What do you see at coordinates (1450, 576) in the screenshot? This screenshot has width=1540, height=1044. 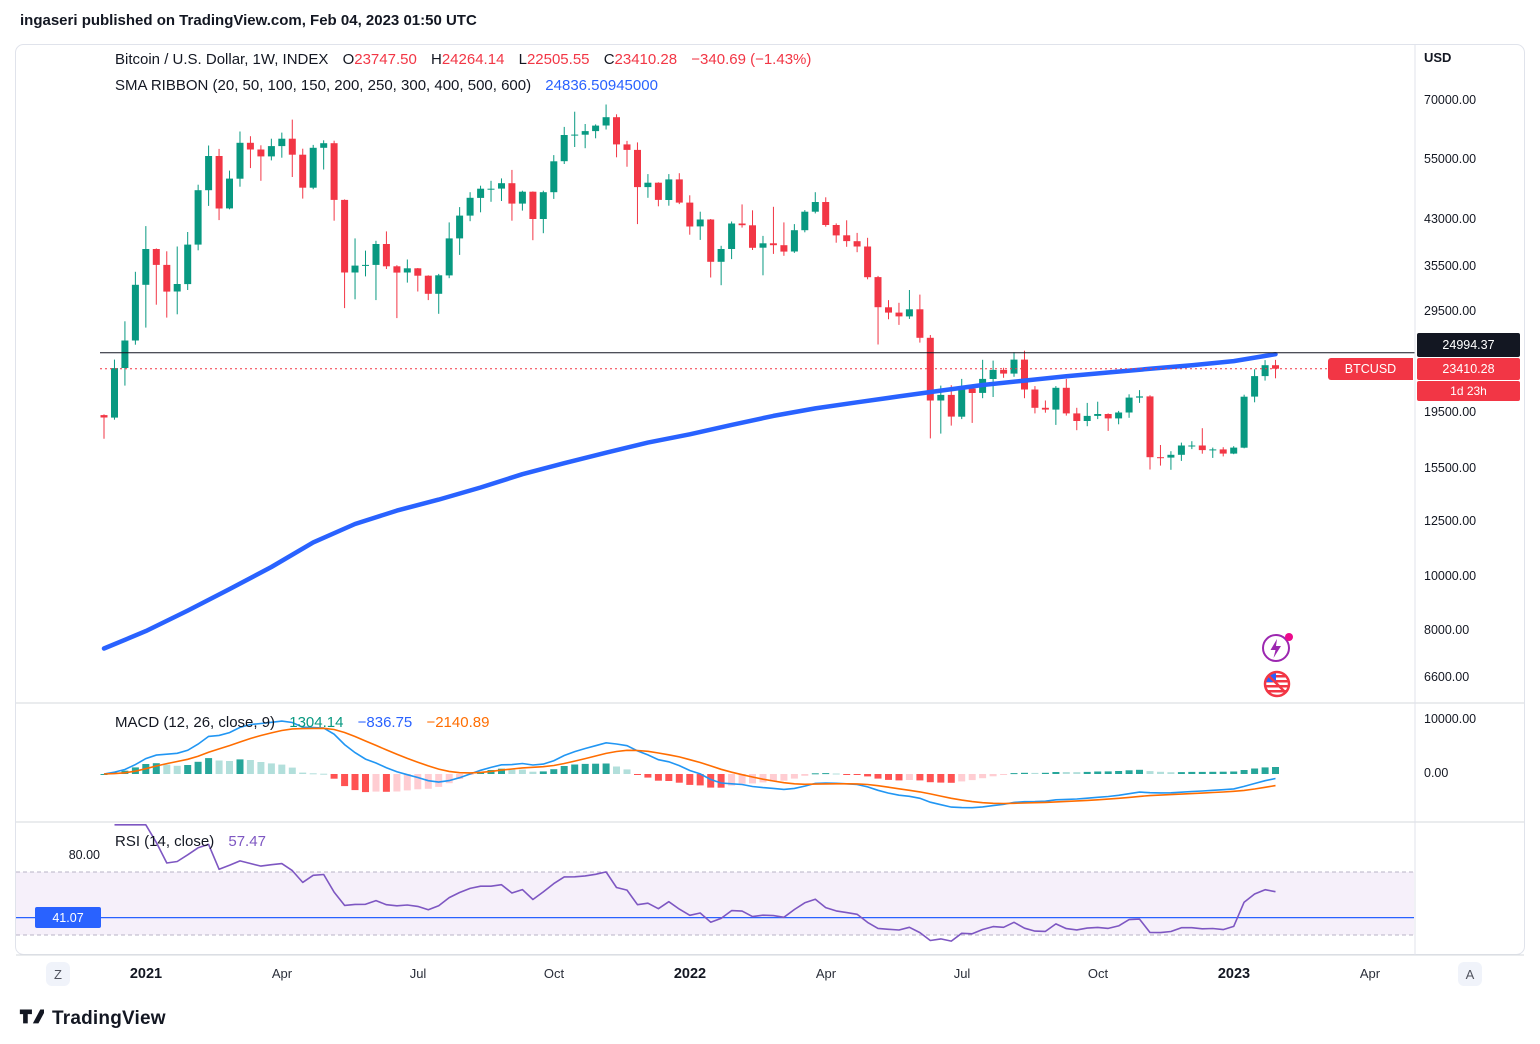 I see `price-axis-tick: 10000.00` at bounding box center [1450, 576].